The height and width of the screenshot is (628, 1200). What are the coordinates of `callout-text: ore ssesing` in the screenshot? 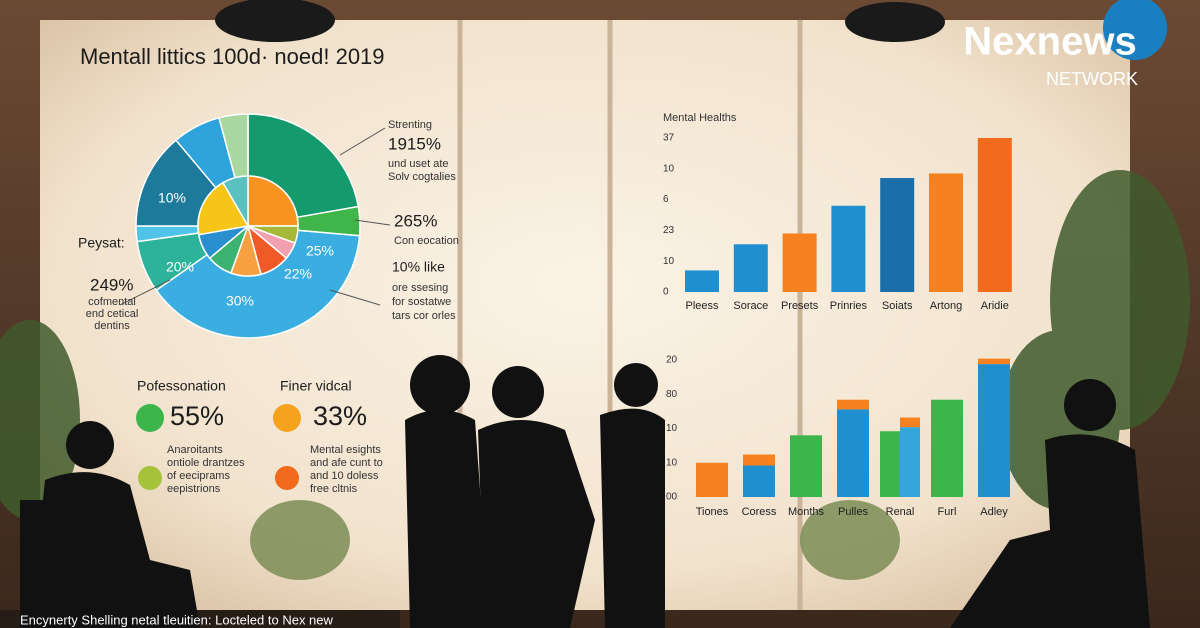 It's located at (420, 288).